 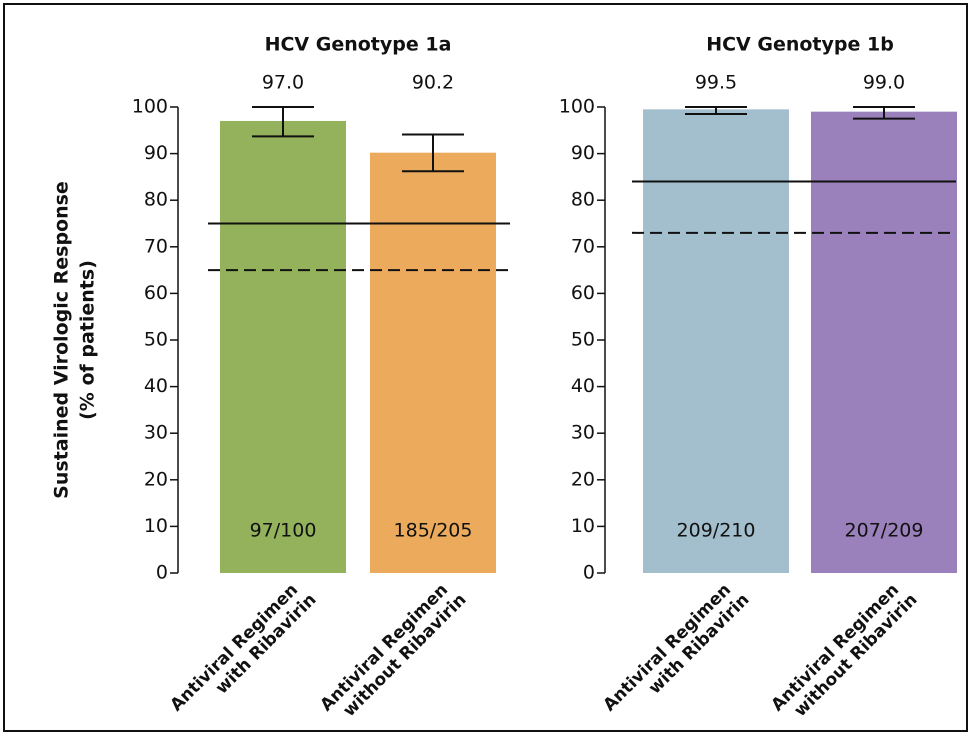 I want to click on value-label: 99.5, so click(x=716, y=83).